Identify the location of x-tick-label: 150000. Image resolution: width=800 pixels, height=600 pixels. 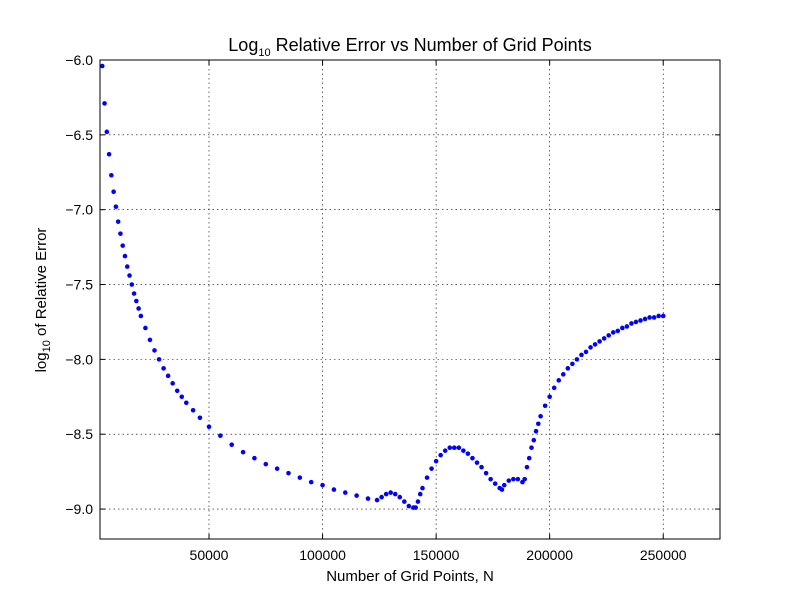
(436, 555).